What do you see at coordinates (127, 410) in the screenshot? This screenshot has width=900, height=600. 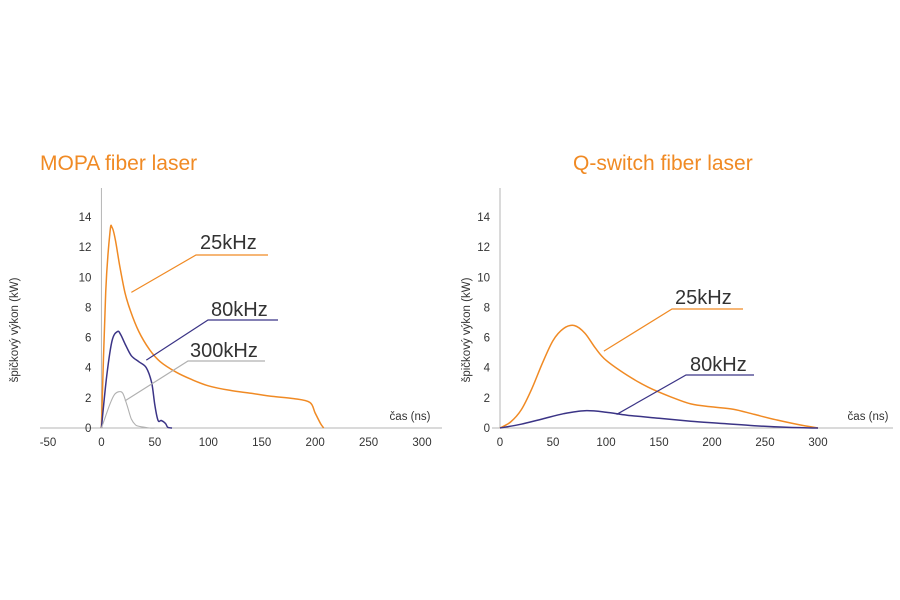 I see `series-line-300khz` at bounding box center [127, 410].